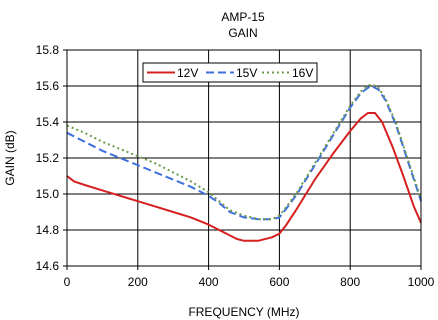 The height and width of the screenshot is (320, 438). Describe the element at coordinates (48, 158) in the screenshot. I see `y-tick-label: 15.2` at that location.